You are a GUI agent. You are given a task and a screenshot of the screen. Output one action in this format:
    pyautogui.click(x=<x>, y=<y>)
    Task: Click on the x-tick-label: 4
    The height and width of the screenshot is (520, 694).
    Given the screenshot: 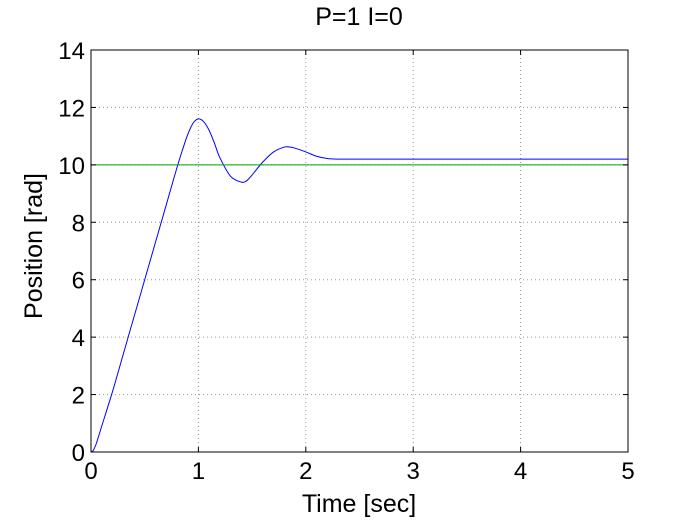 What is the action you would take?
    pyautogui.click(x=520, y=471)
    